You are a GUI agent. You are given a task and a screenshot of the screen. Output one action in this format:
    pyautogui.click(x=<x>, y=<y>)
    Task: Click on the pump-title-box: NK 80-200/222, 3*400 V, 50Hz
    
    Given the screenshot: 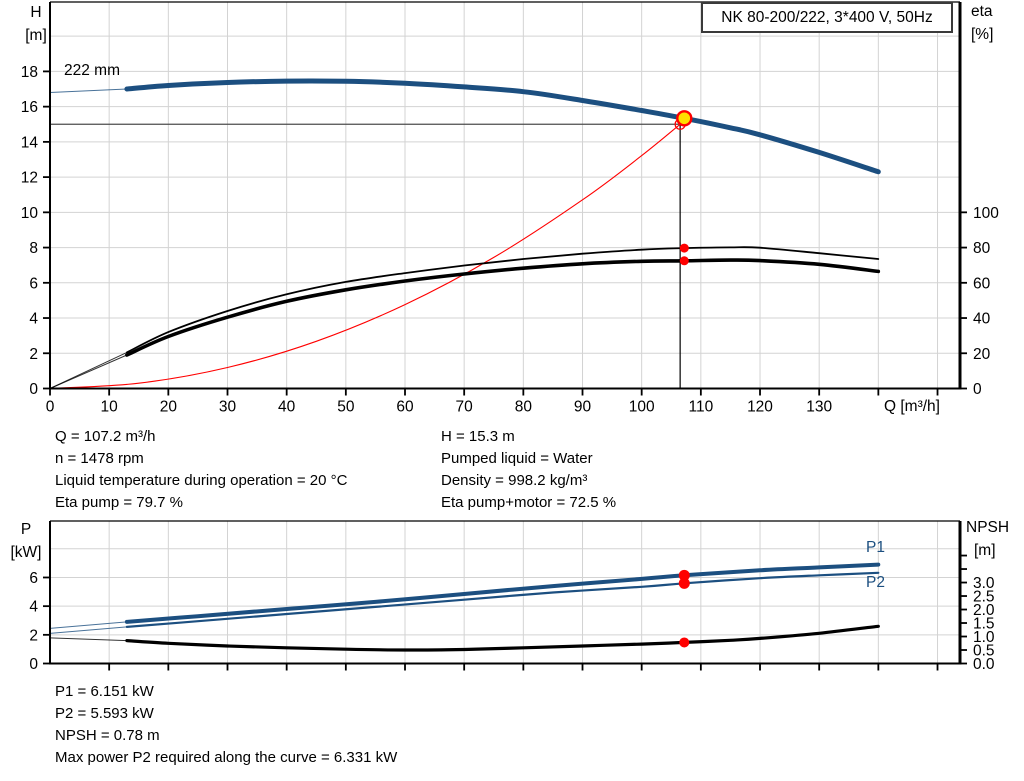 What is the action you would take?
    pyautogui.click(x=827, y=17)
    